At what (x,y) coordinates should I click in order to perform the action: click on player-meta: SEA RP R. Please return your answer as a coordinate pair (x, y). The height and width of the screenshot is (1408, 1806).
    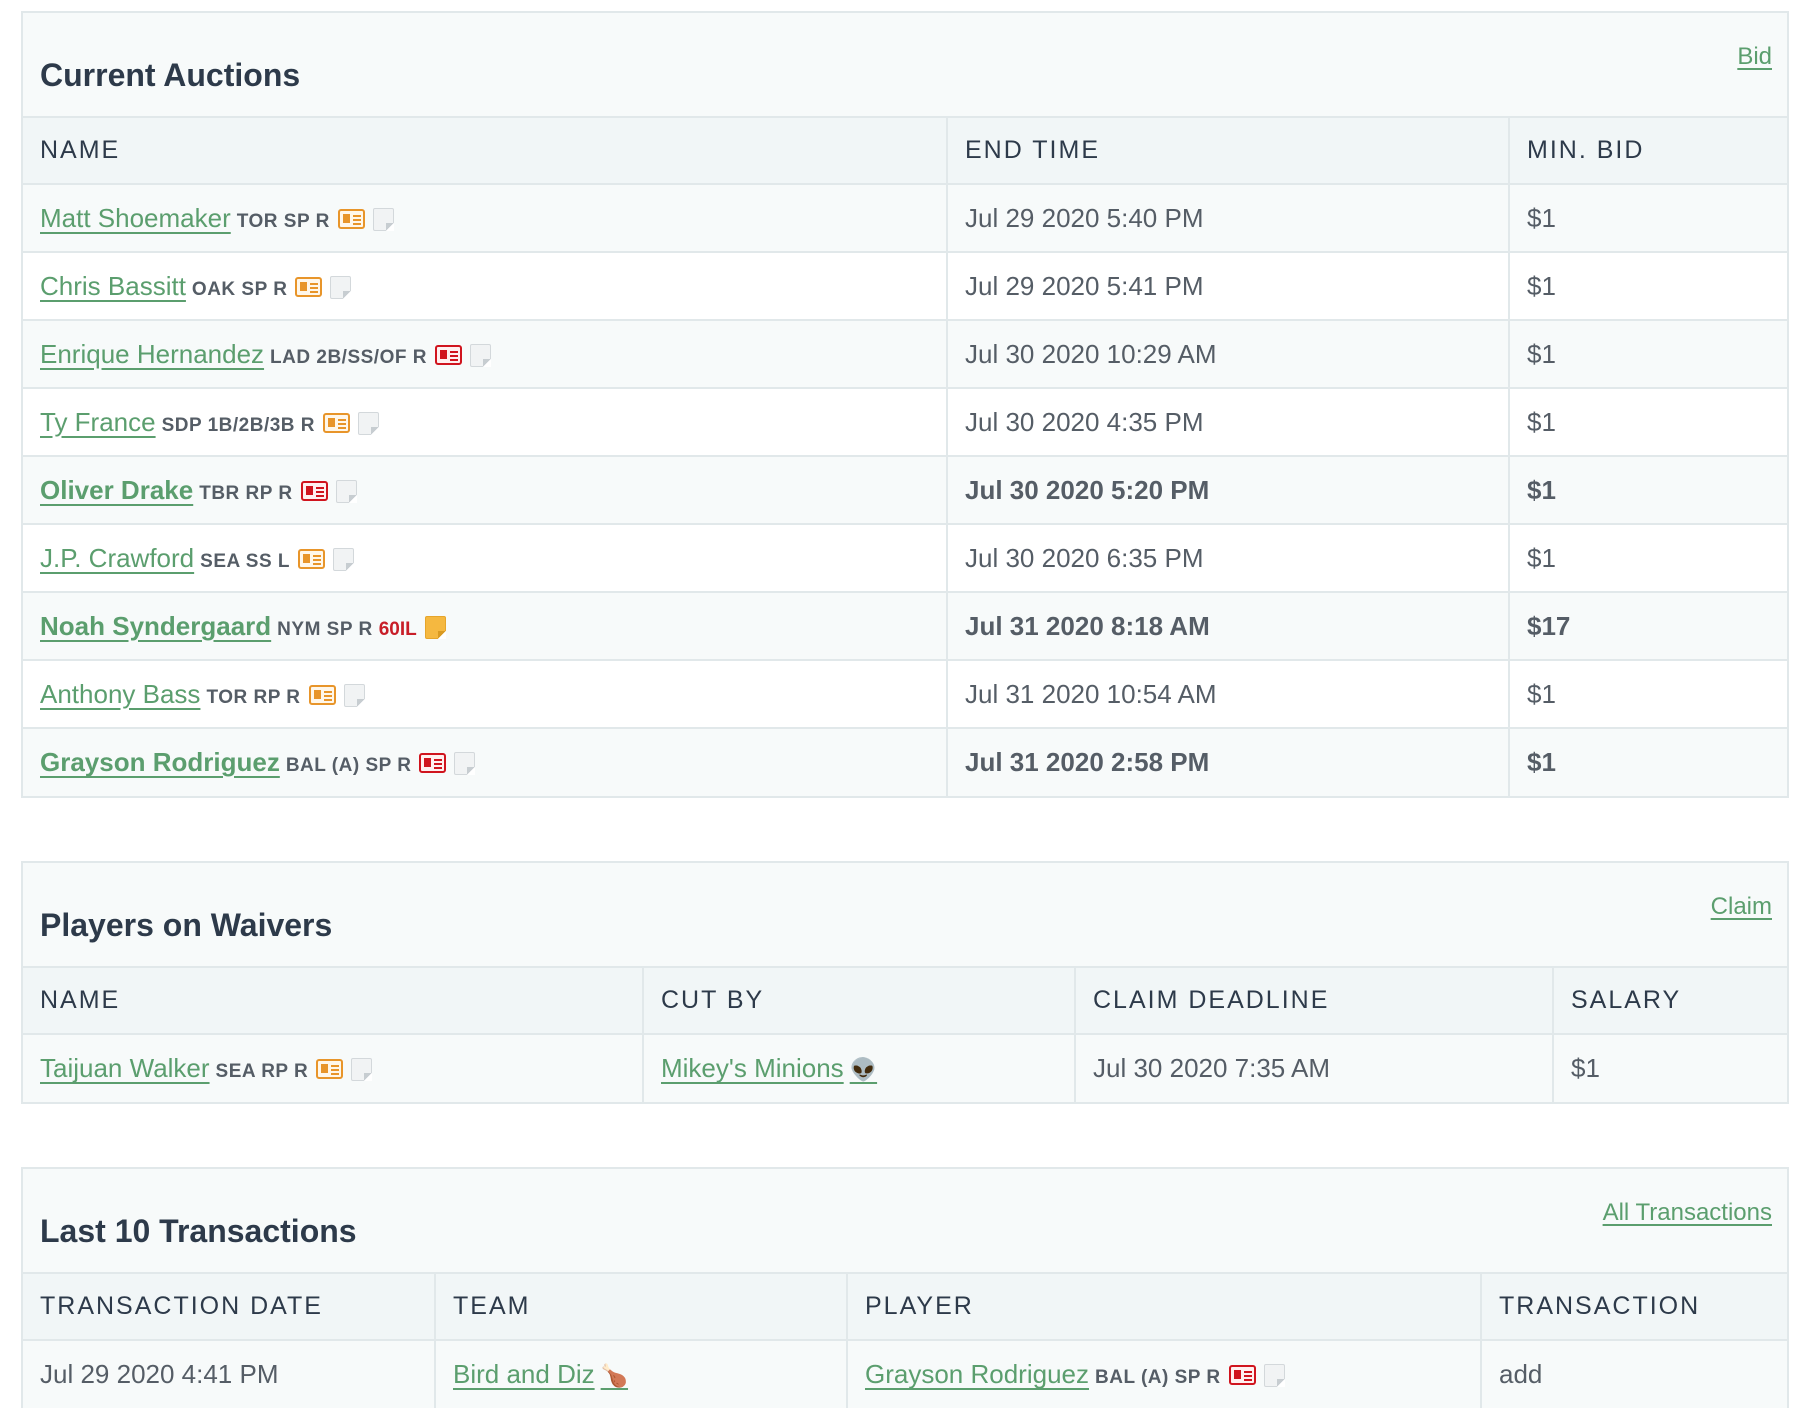
    Looking at the image, I should click on (262, 1071).